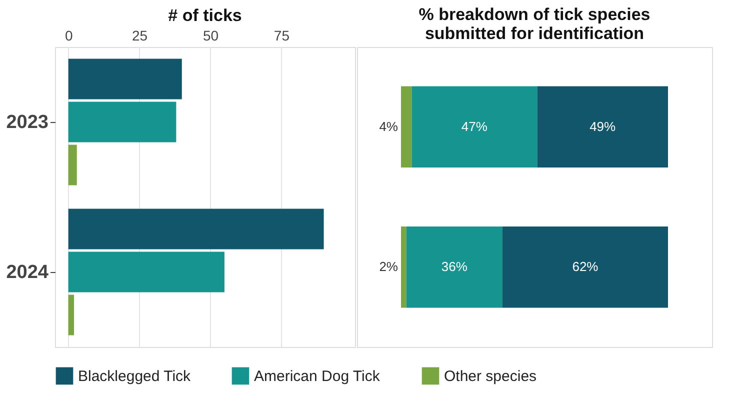  Describe the element at coordinates (140, 36) in the screenshot. I see `x-tick-label: 25` at that location.